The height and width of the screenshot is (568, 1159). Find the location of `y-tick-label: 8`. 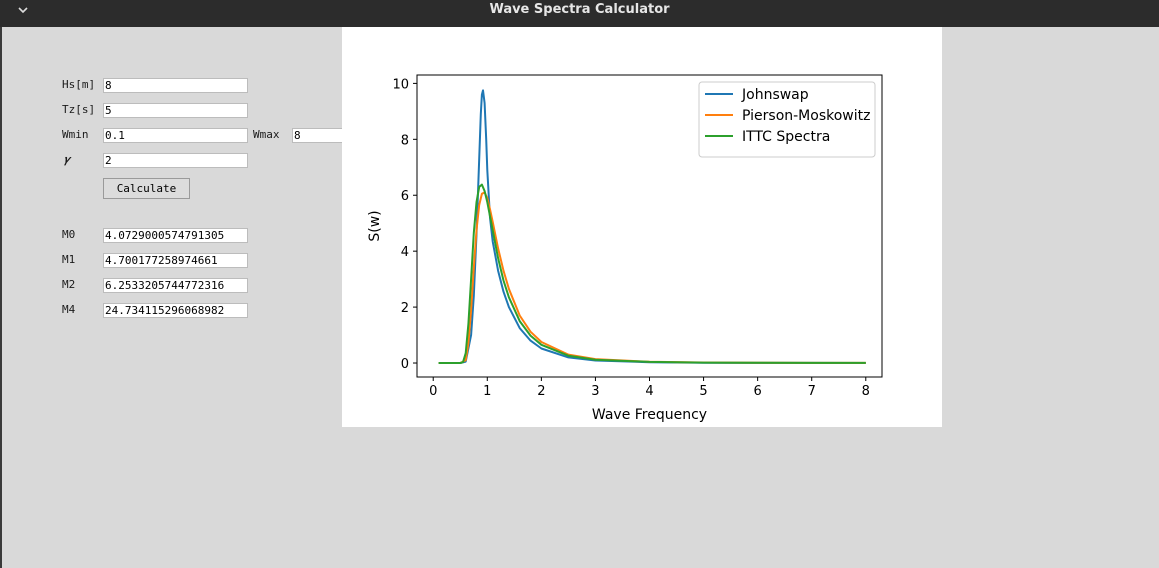

y-tick-label: 8 is located at coordinates (405, 140).